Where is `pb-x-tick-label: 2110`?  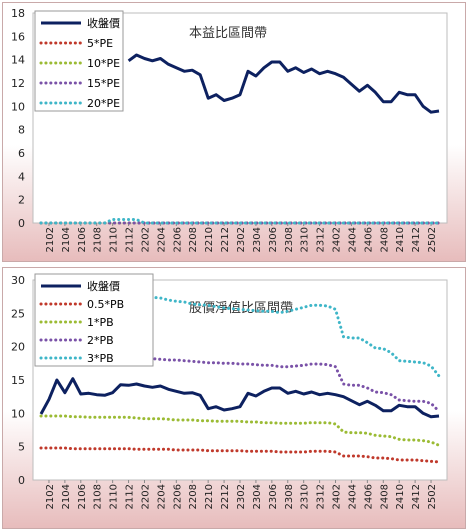
pb-x-tick-label: 2110 is located at coordinates (114, 496).